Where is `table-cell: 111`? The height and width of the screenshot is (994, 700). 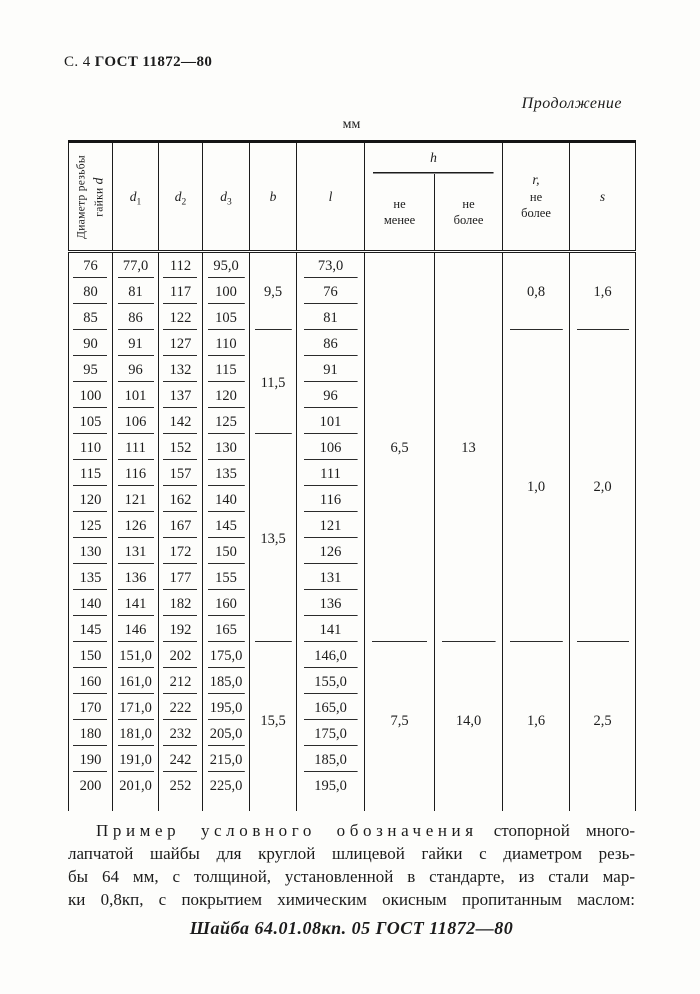 table-cell: 111 is located at coordinates (330, 474).